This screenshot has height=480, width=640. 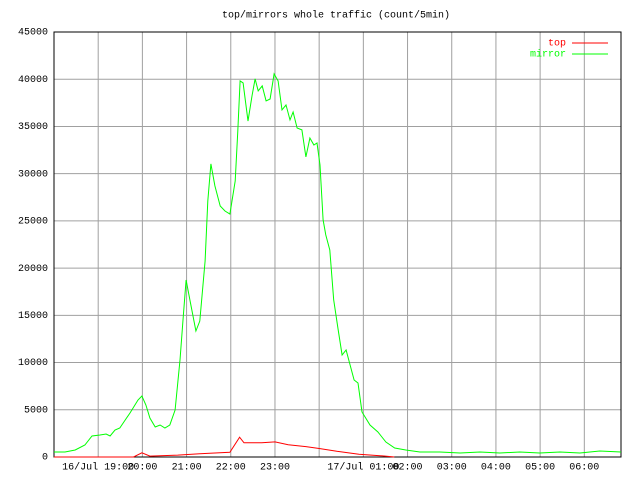 What do you see at coordinates (548, 55) in the screenshot?
I see `legend-label: mirror` at bounding box center [548, 55].